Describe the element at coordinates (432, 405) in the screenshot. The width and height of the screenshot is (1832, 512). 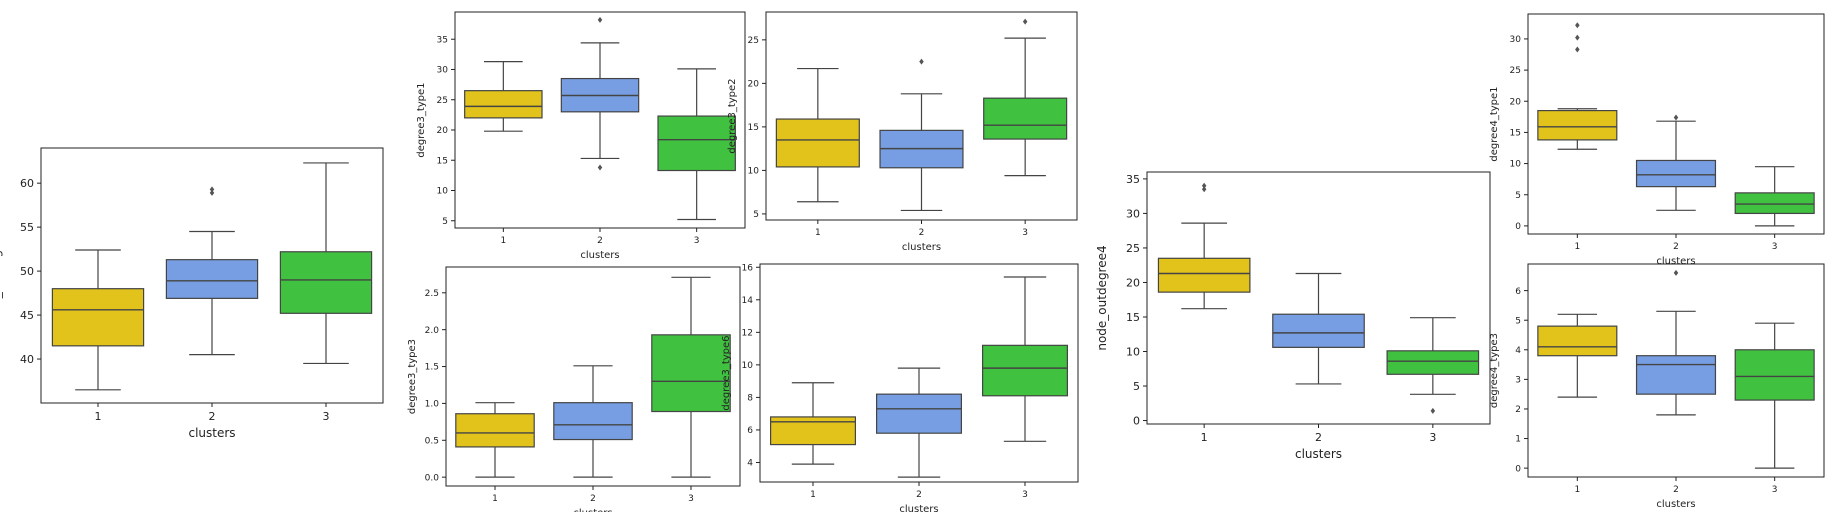
I see `y-tick-label: 1.0` at that location.